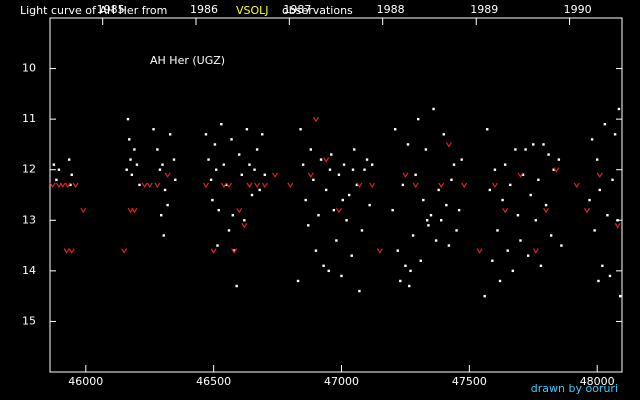  I want to click on y-tick-label: 14, so click(29, 270).